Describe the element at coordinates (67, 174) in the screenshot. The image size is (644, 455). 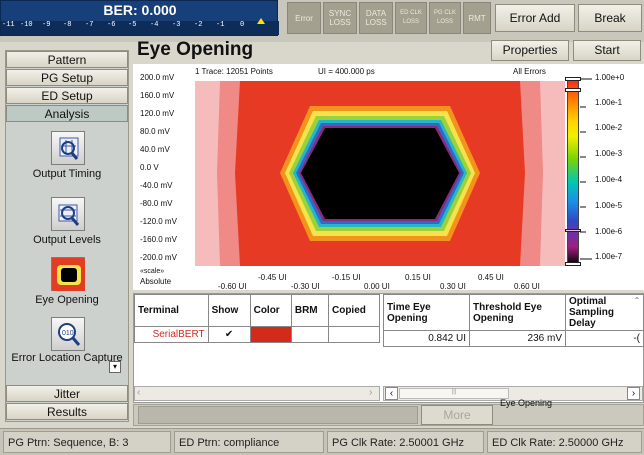
I see `output-timing-label: Output Timing` at that location.